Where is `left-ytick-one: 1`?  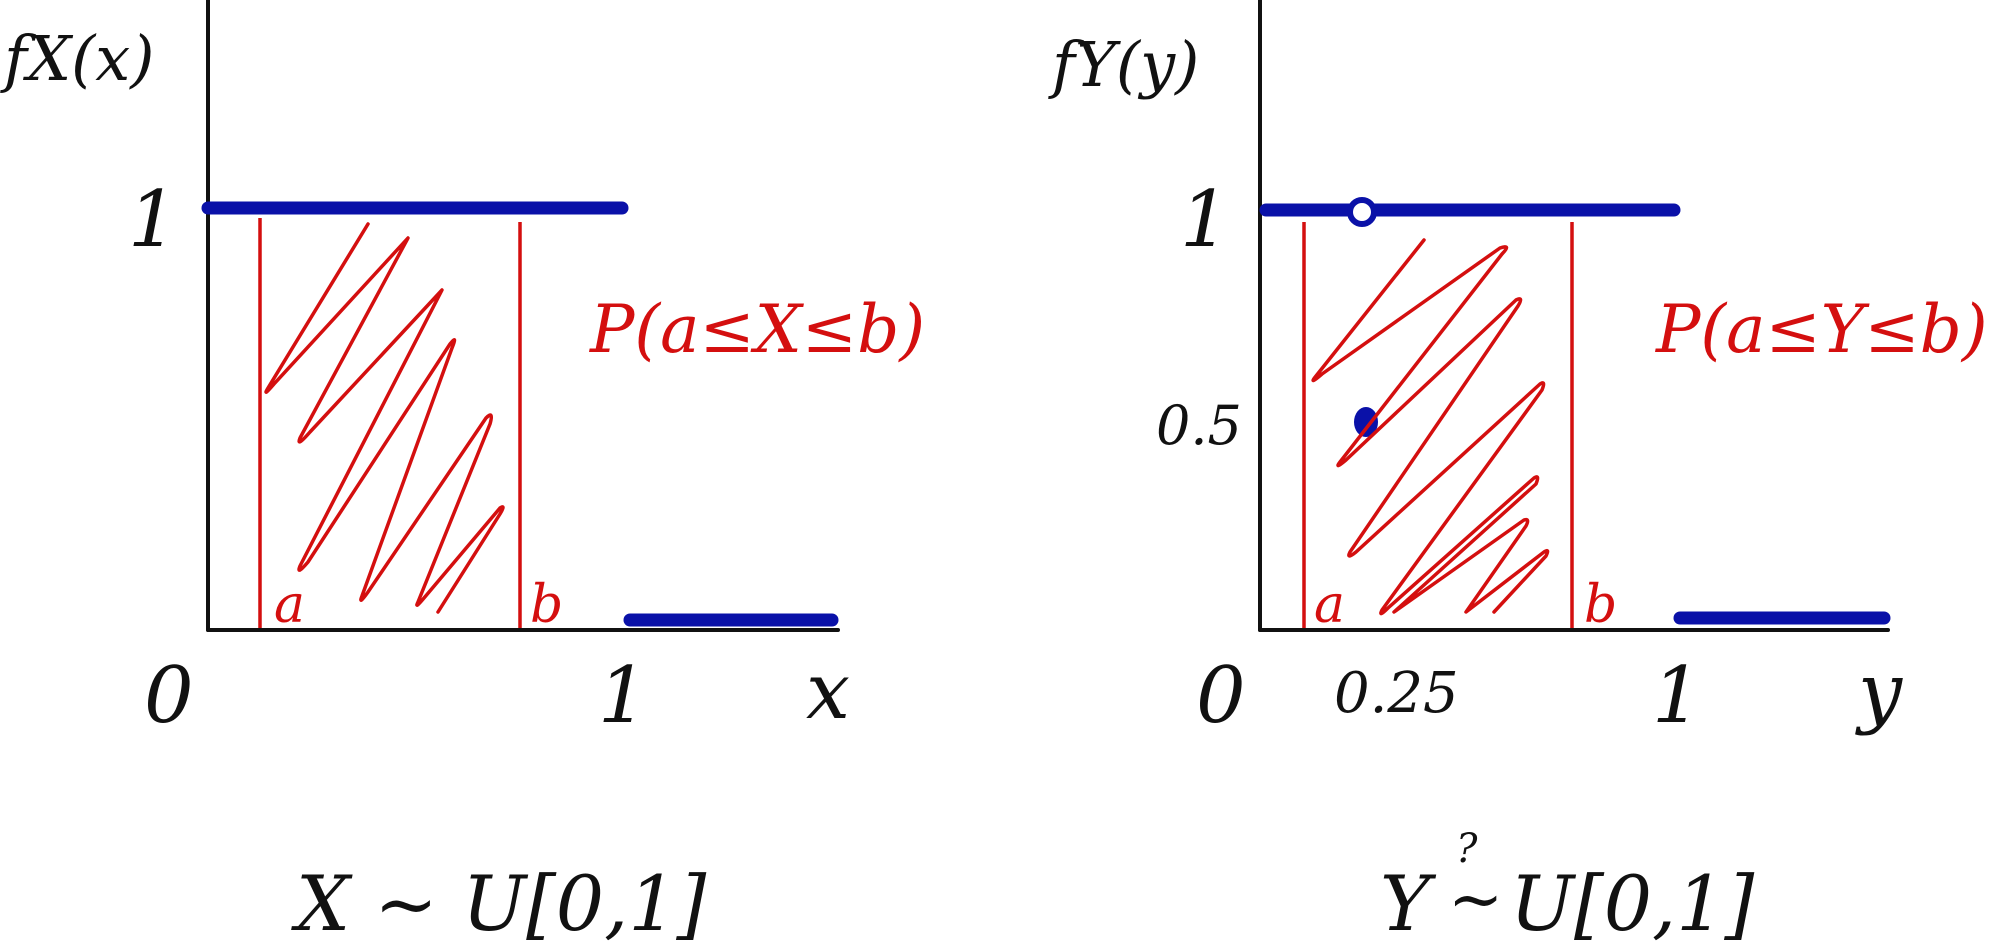
left-ytick-one: 1 is located at coordinates (153, 220).